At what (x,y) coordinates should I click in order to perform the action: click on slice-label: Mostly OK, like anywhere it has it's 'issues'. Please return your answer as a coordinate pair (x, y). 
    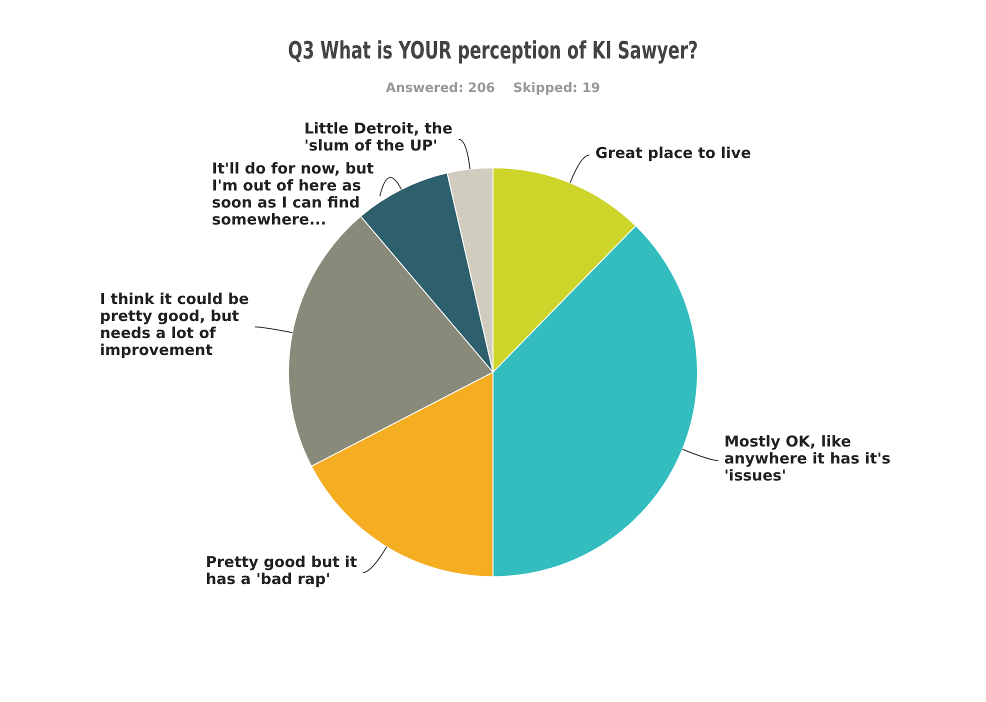
    Looking at the image, I should click on (807, 458).